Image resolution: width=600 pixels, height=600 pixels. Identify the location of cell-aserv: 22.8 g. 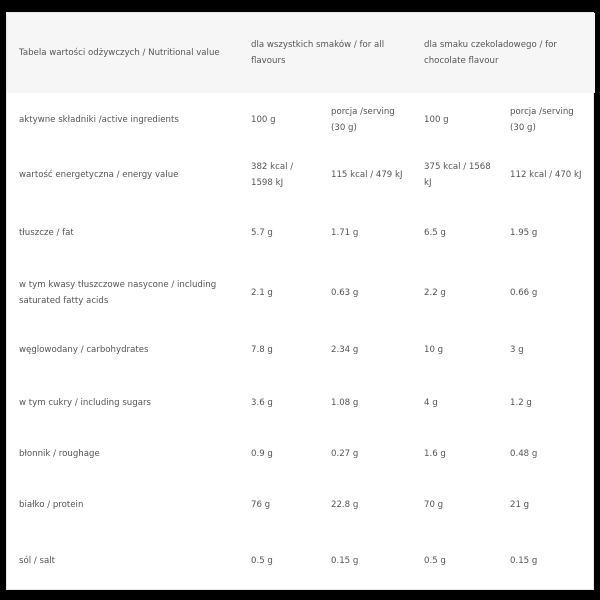
(345, 505).